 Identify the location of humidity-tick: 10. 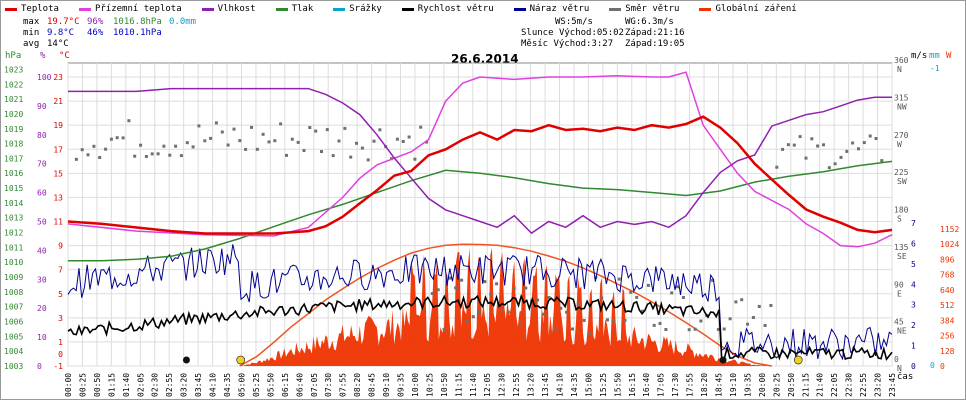
(42, 337).